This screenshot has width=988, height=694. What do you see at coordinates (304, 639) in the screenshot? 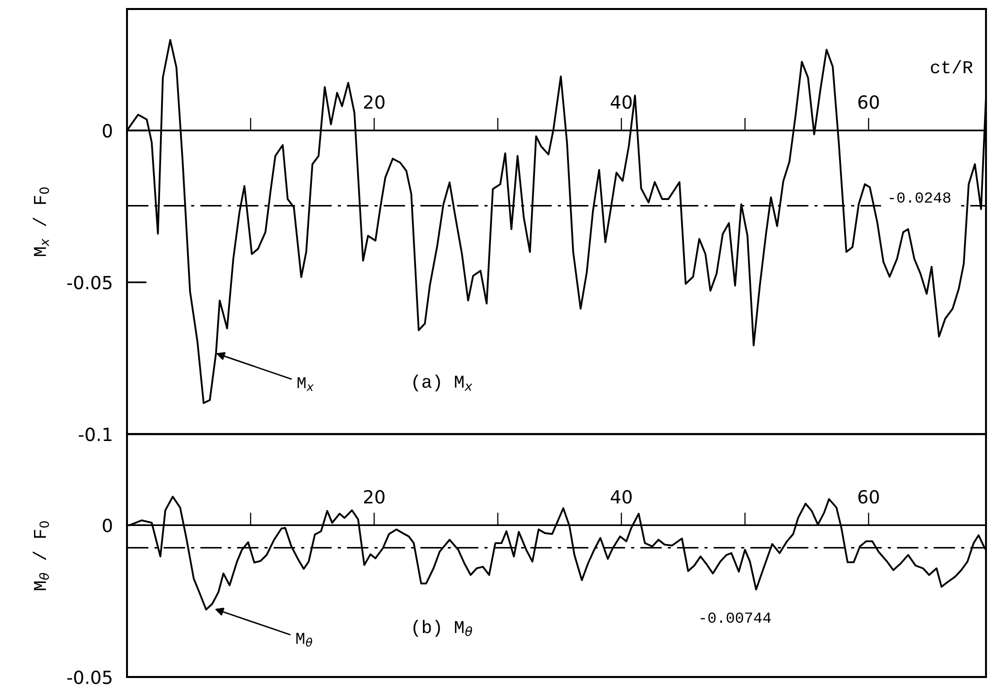
I see `annotation: M$_{θ}$` at bounding box center [304, 639].